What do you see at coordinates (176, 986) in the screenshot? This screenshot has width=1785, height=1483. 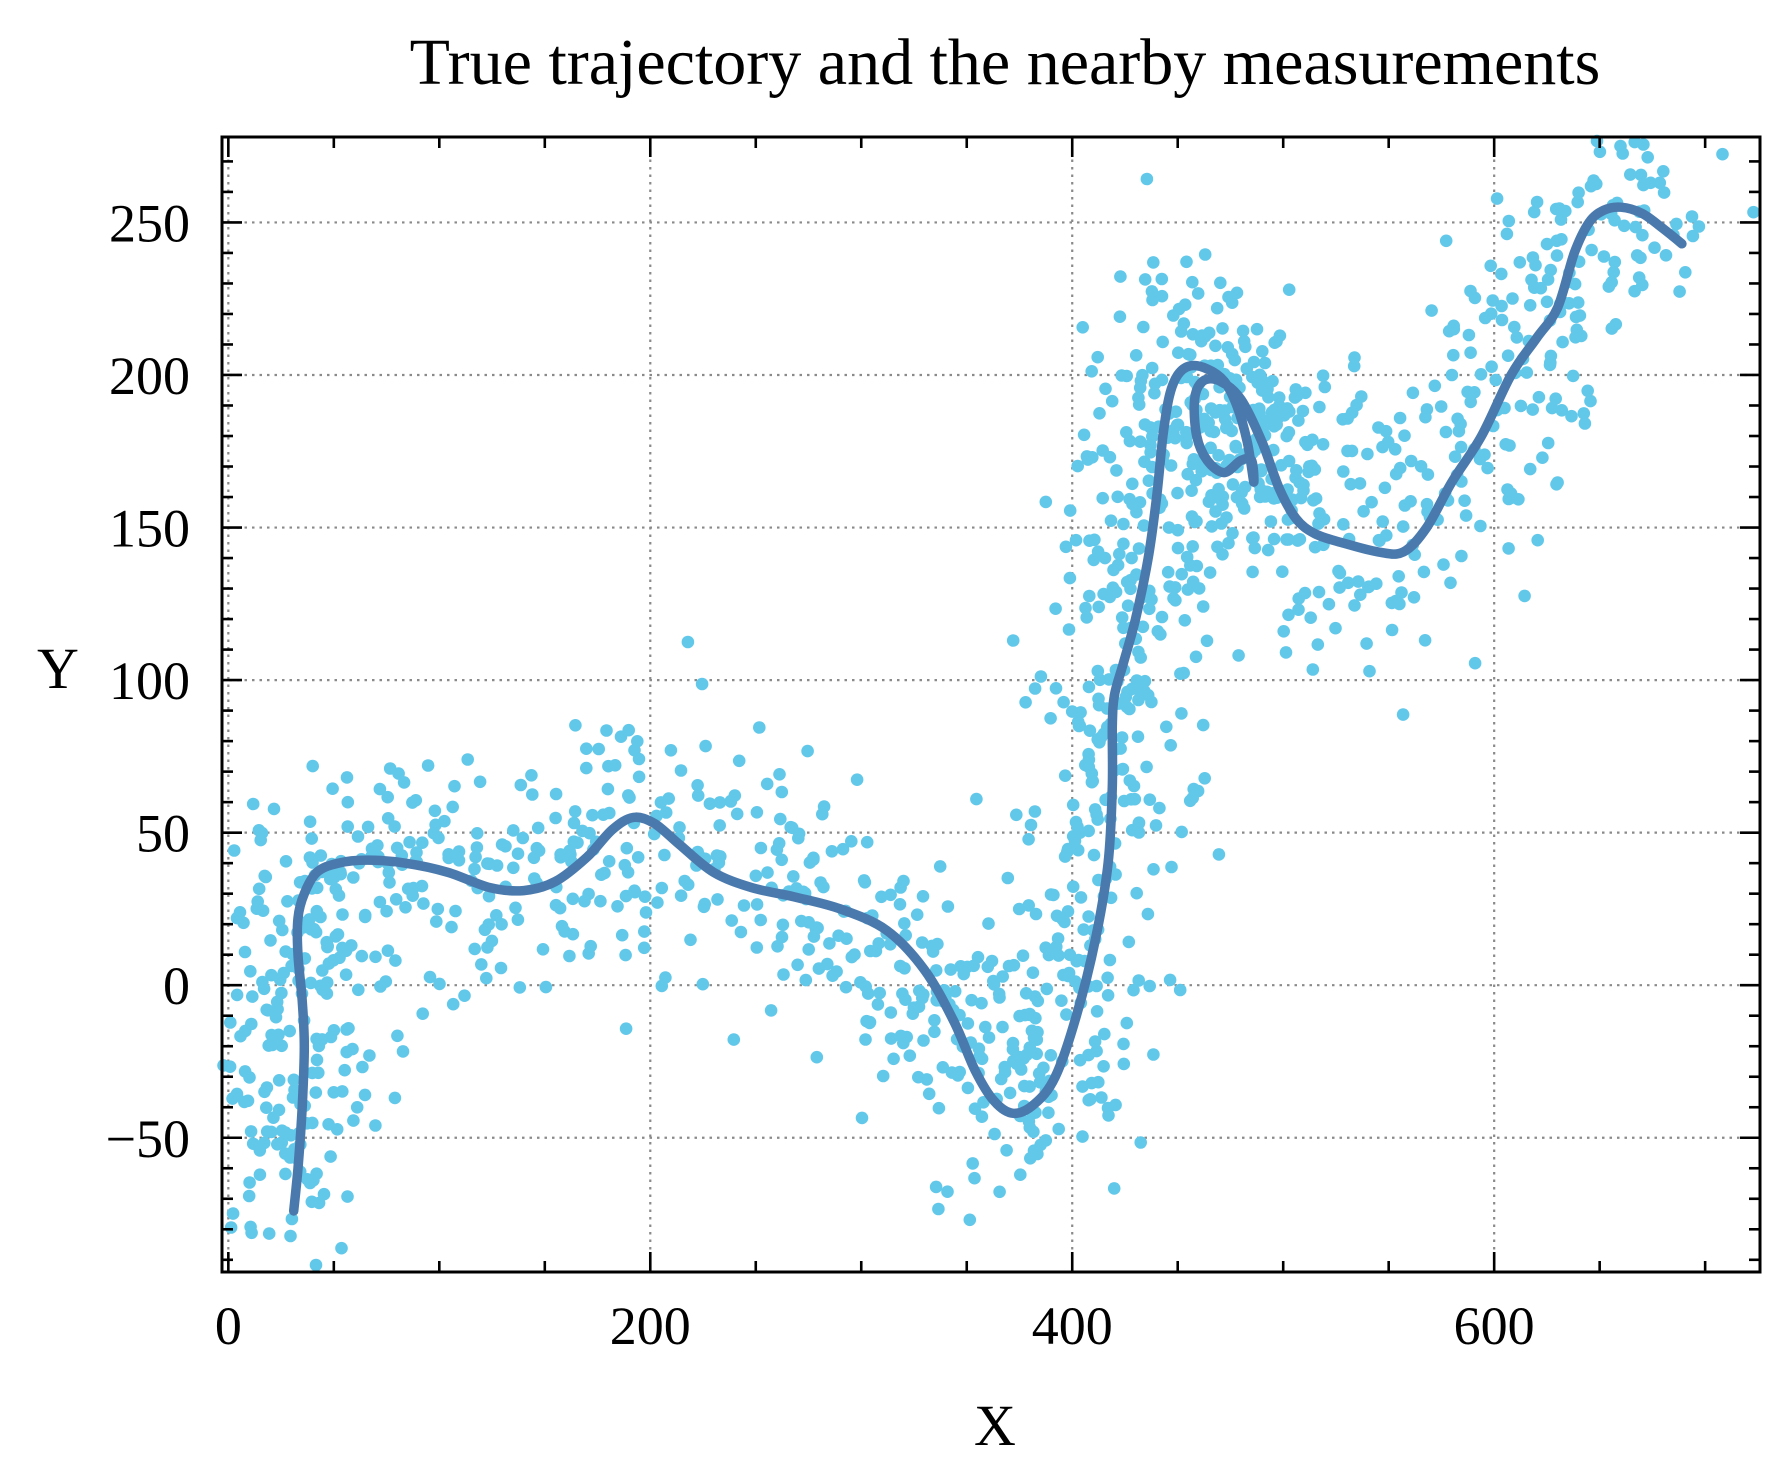 I see `y-tick-label: 0` at bounding box center [176, 986].